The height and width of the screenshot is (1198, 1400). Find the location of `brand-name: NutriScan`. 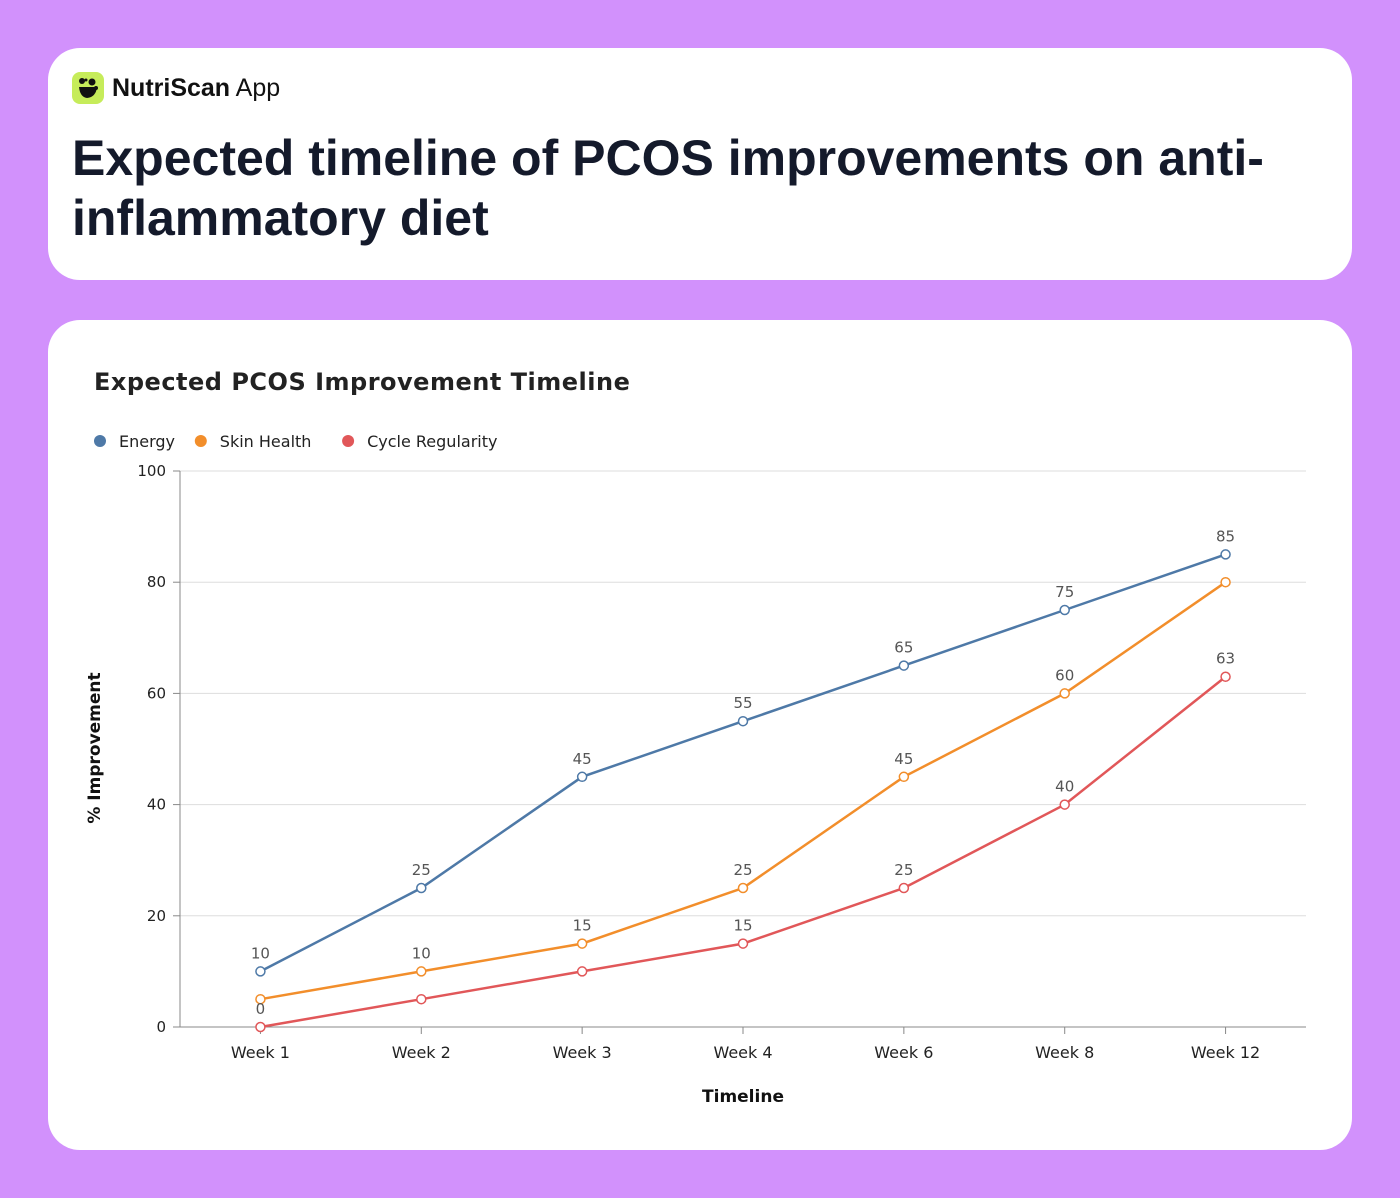

brand-name: NutriScan is located at coordinates (171, 87).